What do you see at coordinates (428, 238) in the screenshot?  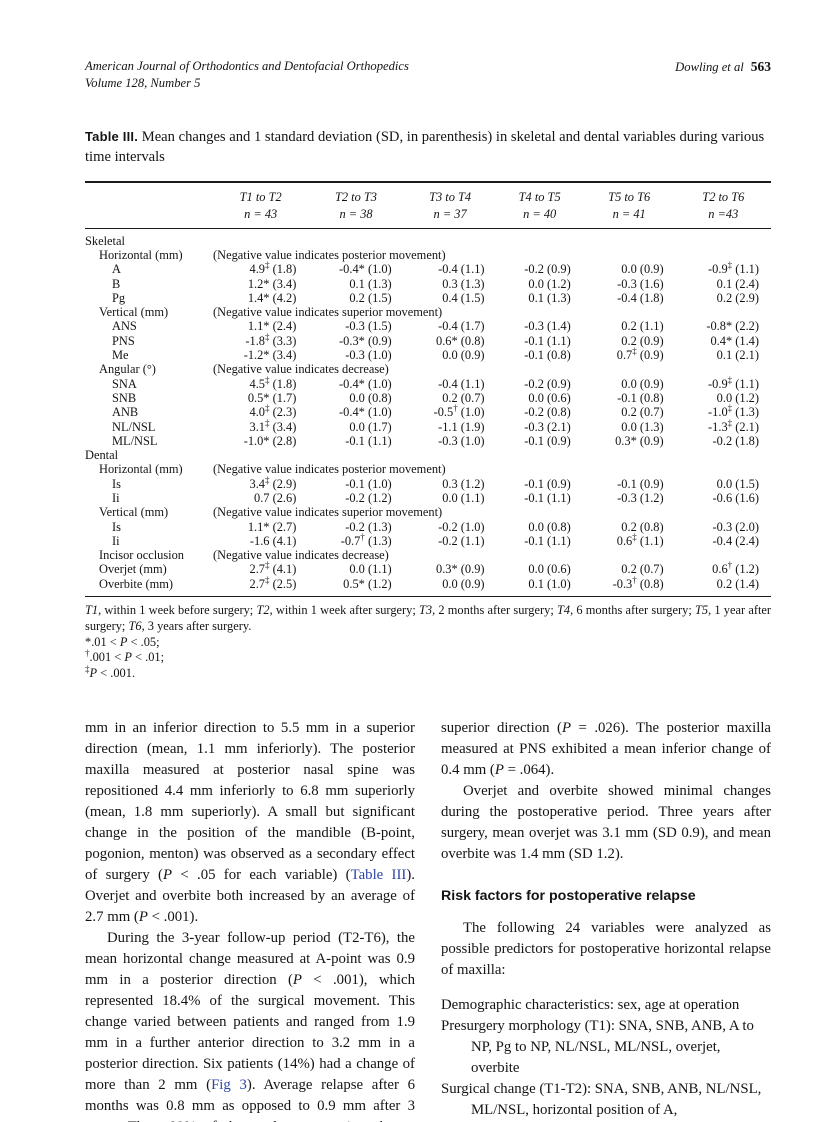 I see `table-row: Skeletal` at bounding box center [428, 238].